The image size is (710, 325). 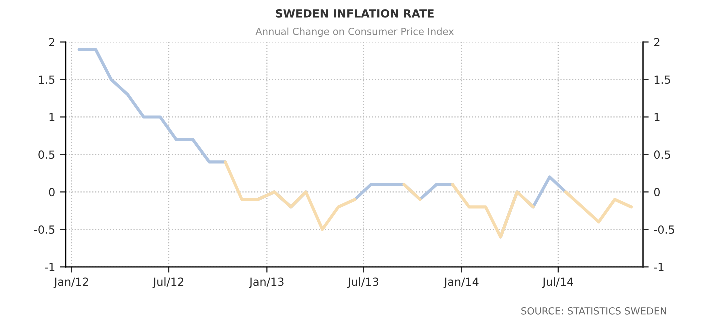 I want to click on y-tick-label: 0, so click(x=52, y=192).